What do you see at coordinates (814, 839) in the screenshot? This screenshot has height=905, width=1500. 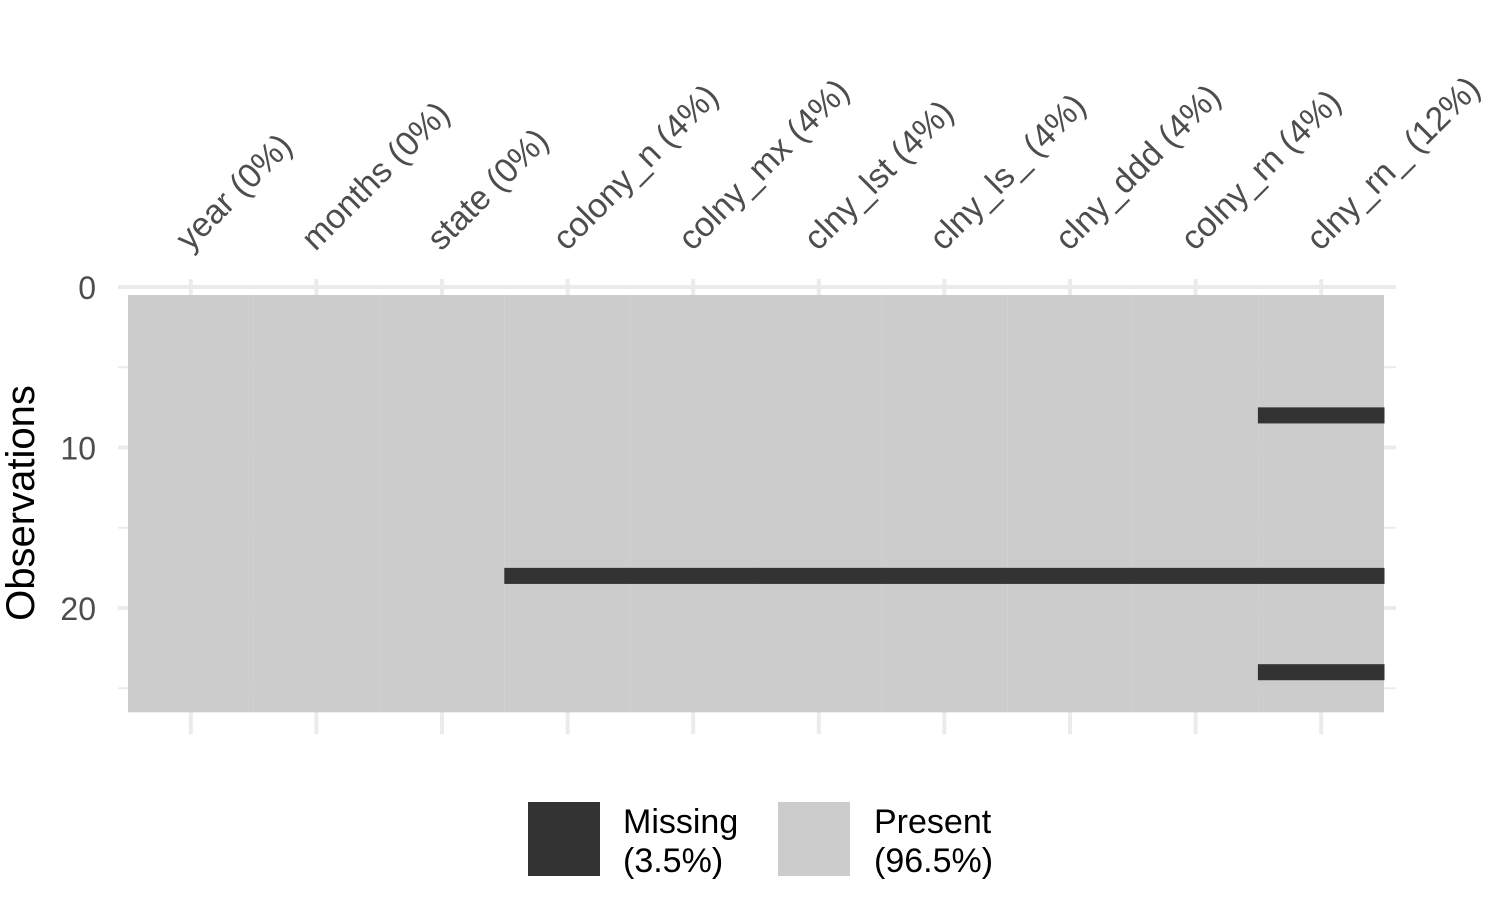 I see `legend-swatch-present` at bounding box center [814, 839].